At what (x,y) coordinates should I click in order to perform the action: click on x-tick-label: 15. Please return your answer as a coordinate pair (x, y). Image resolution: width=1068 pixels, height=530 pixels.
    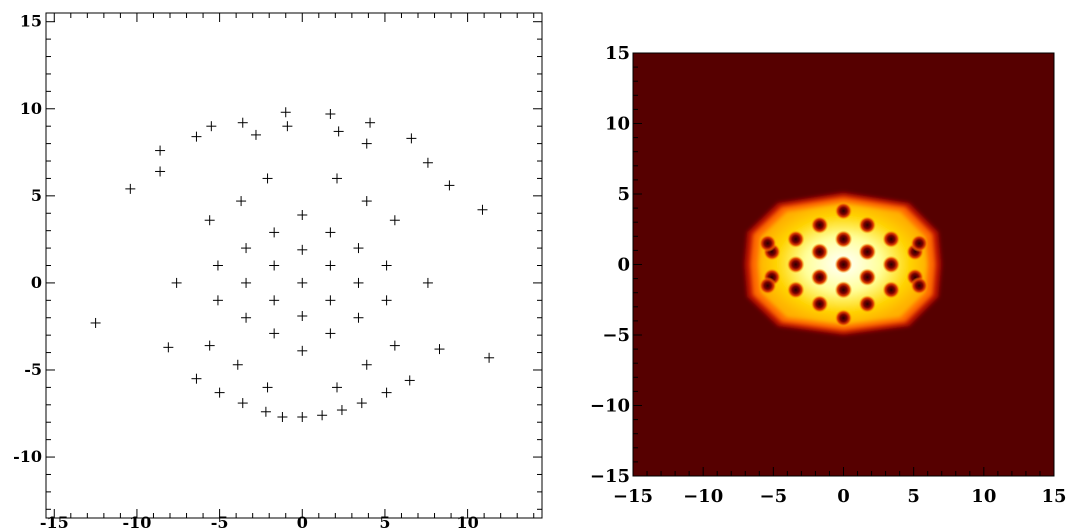
    Looking at the image, I should click on (1053, 496).